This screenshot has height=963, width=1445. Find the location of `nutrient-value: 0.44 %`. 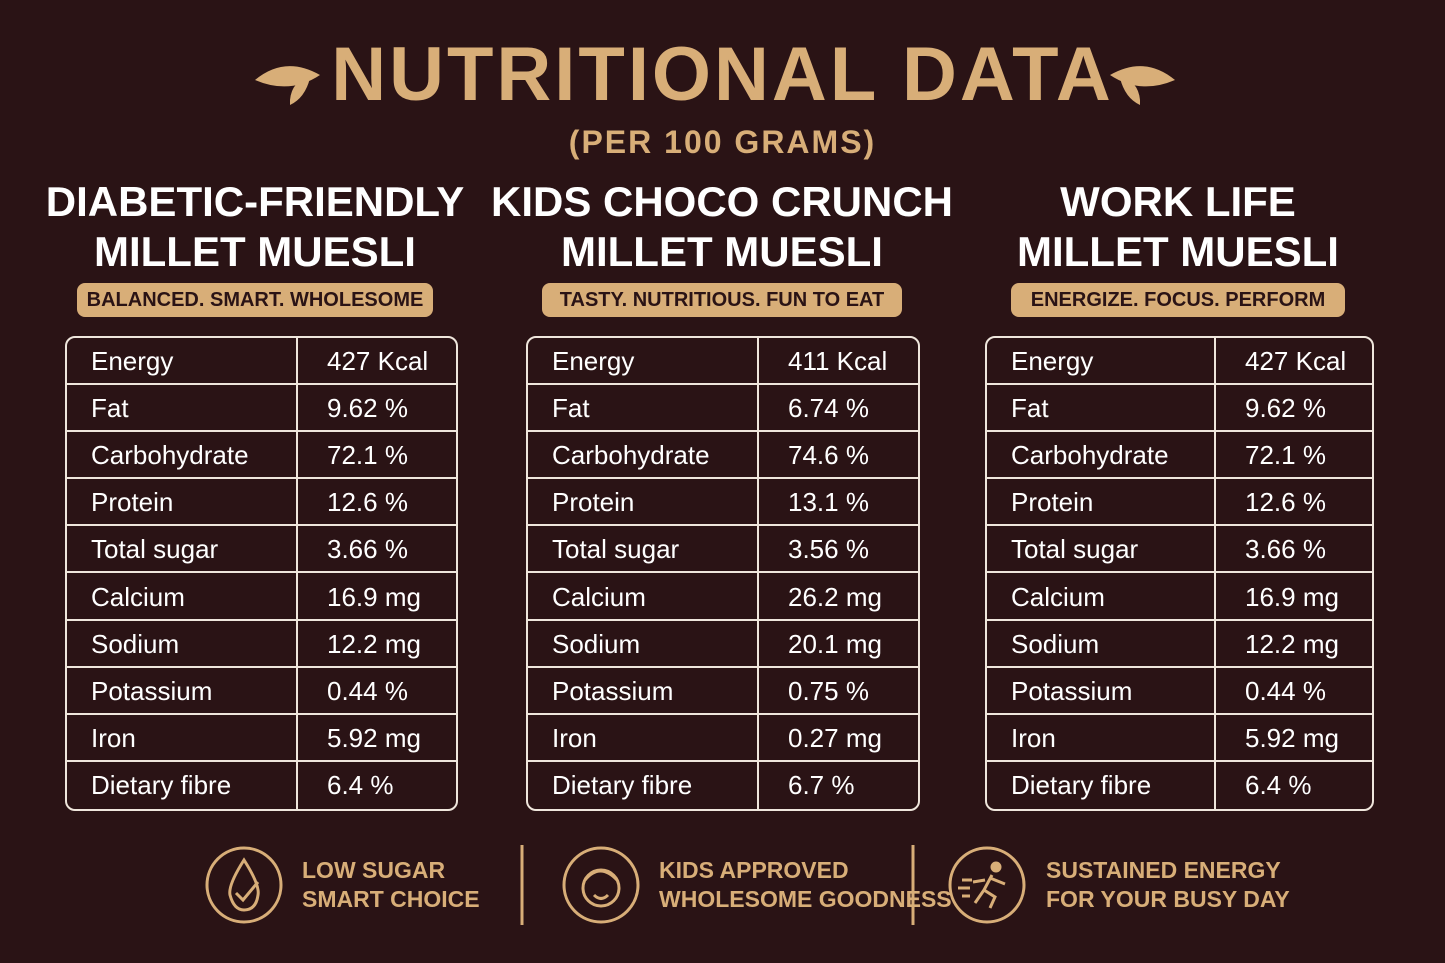

nutrient-value: 0.44 % is located at coordinates (1285, 690).